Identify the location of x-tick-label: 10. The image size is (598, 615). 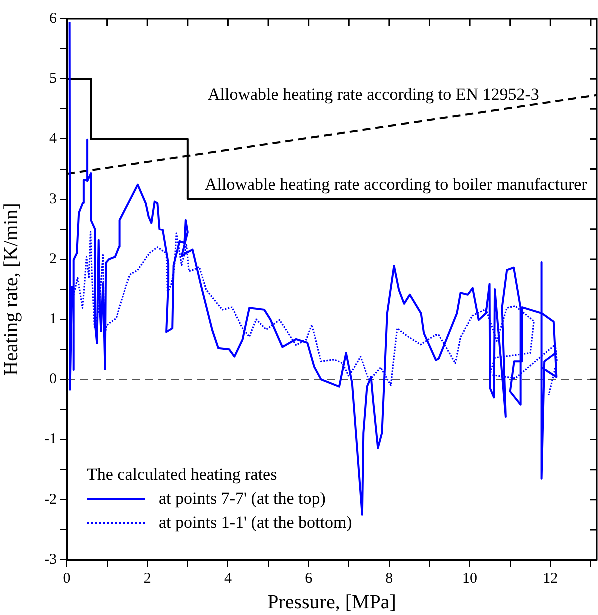
(470, 578).